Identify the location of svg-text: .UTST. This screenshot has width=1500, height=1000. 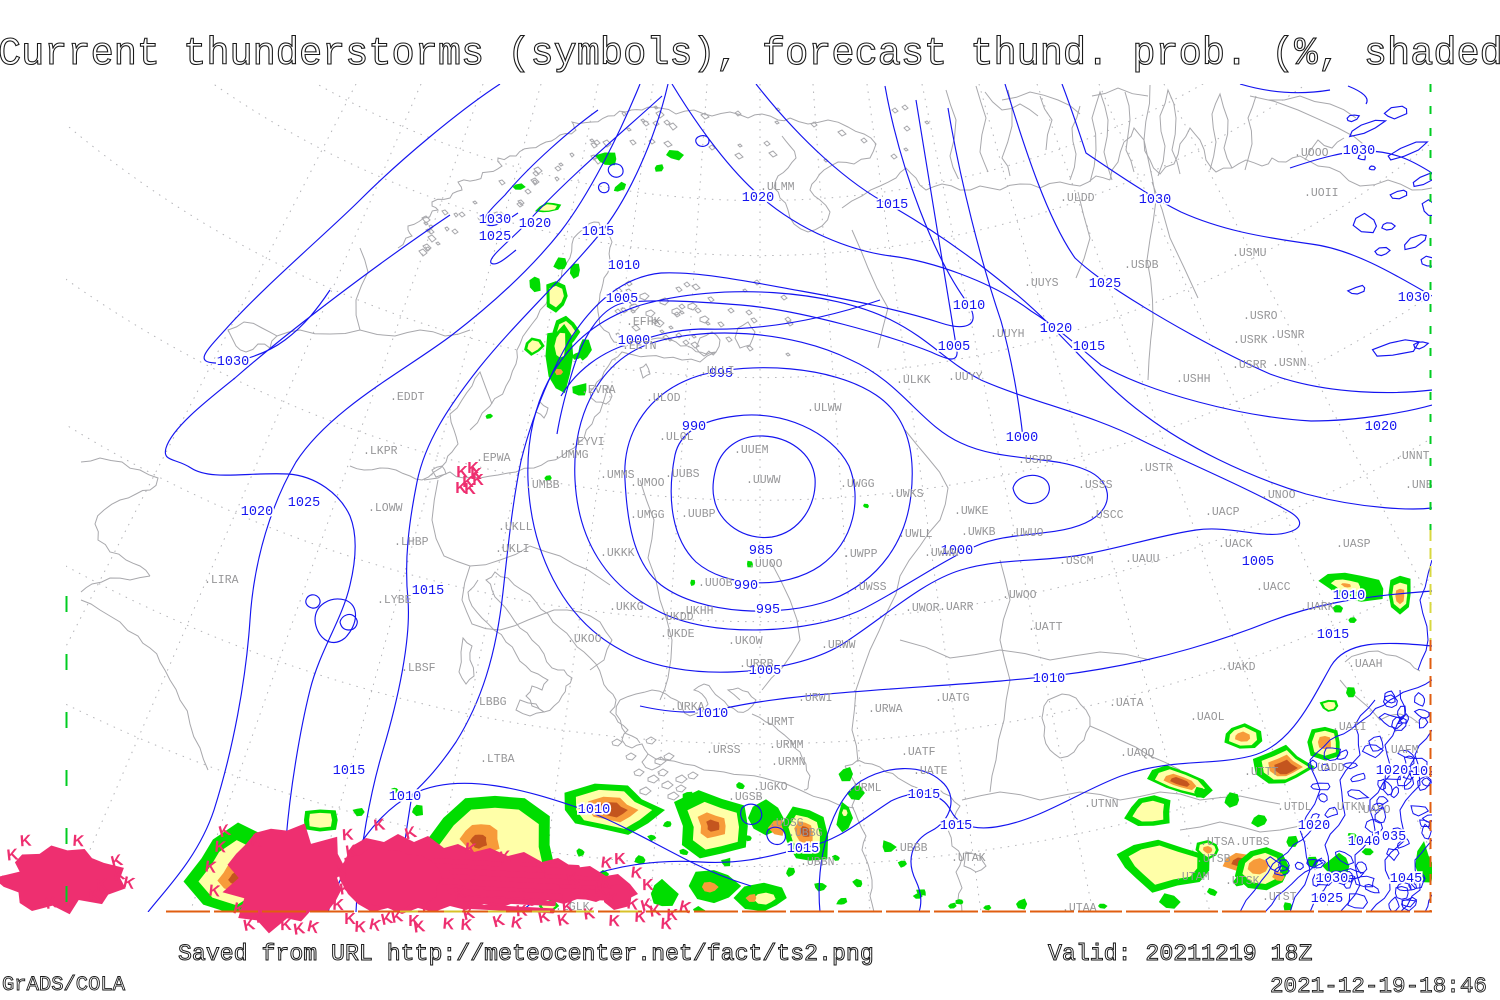
(1279, 897).